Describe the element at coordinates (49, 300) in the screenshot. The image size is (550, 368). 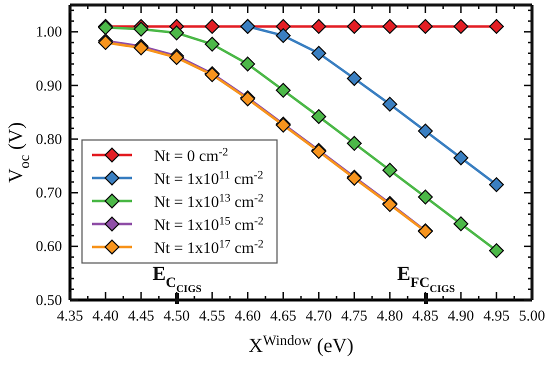
I see `y-tick-label: 0.50` at that location.